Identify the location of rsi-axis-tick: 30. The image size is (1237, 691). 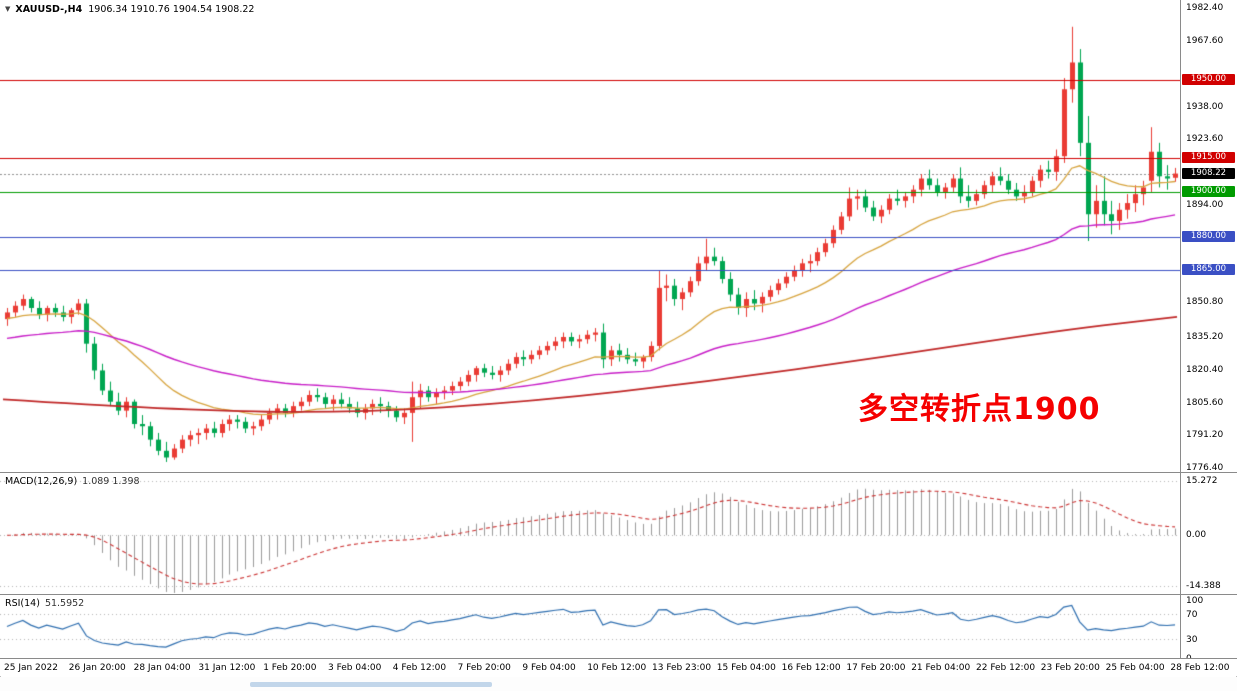
(1192, 640).